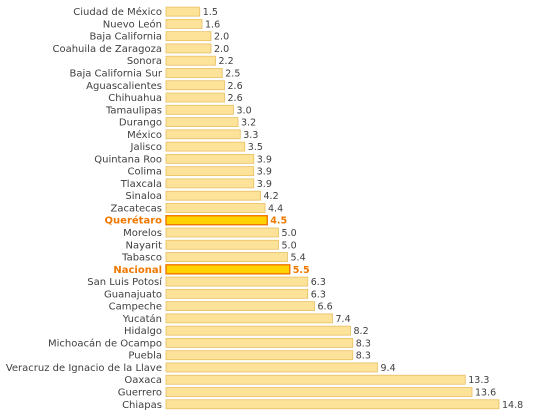 Image resolution: width=533 pixels, height=413 pixels. I want to click on category-label-11: Jalisco, so click(146, 147).